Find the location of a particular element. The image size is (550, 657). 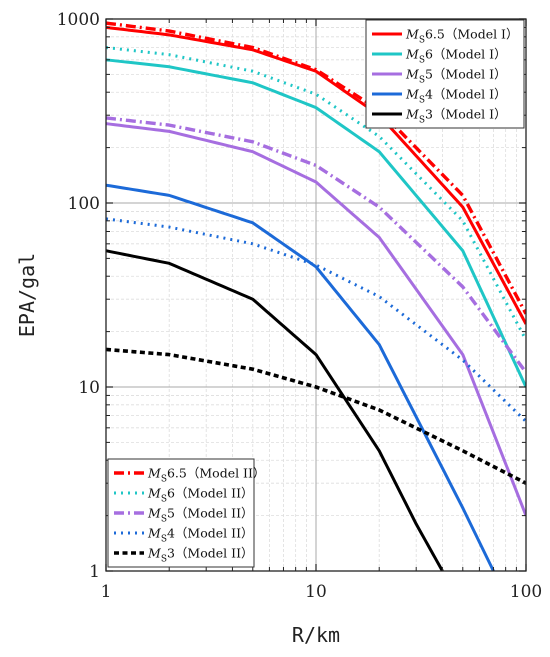

legend-label: MS4（Model II） is located at coordinates (200, 535).